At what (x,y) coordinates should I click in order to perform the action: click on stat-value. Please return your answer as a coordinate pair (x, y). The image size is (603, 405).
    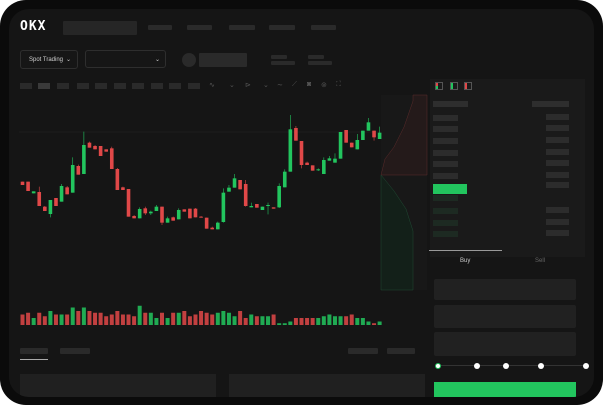
    Looking at the image, I should click on (283, 63).